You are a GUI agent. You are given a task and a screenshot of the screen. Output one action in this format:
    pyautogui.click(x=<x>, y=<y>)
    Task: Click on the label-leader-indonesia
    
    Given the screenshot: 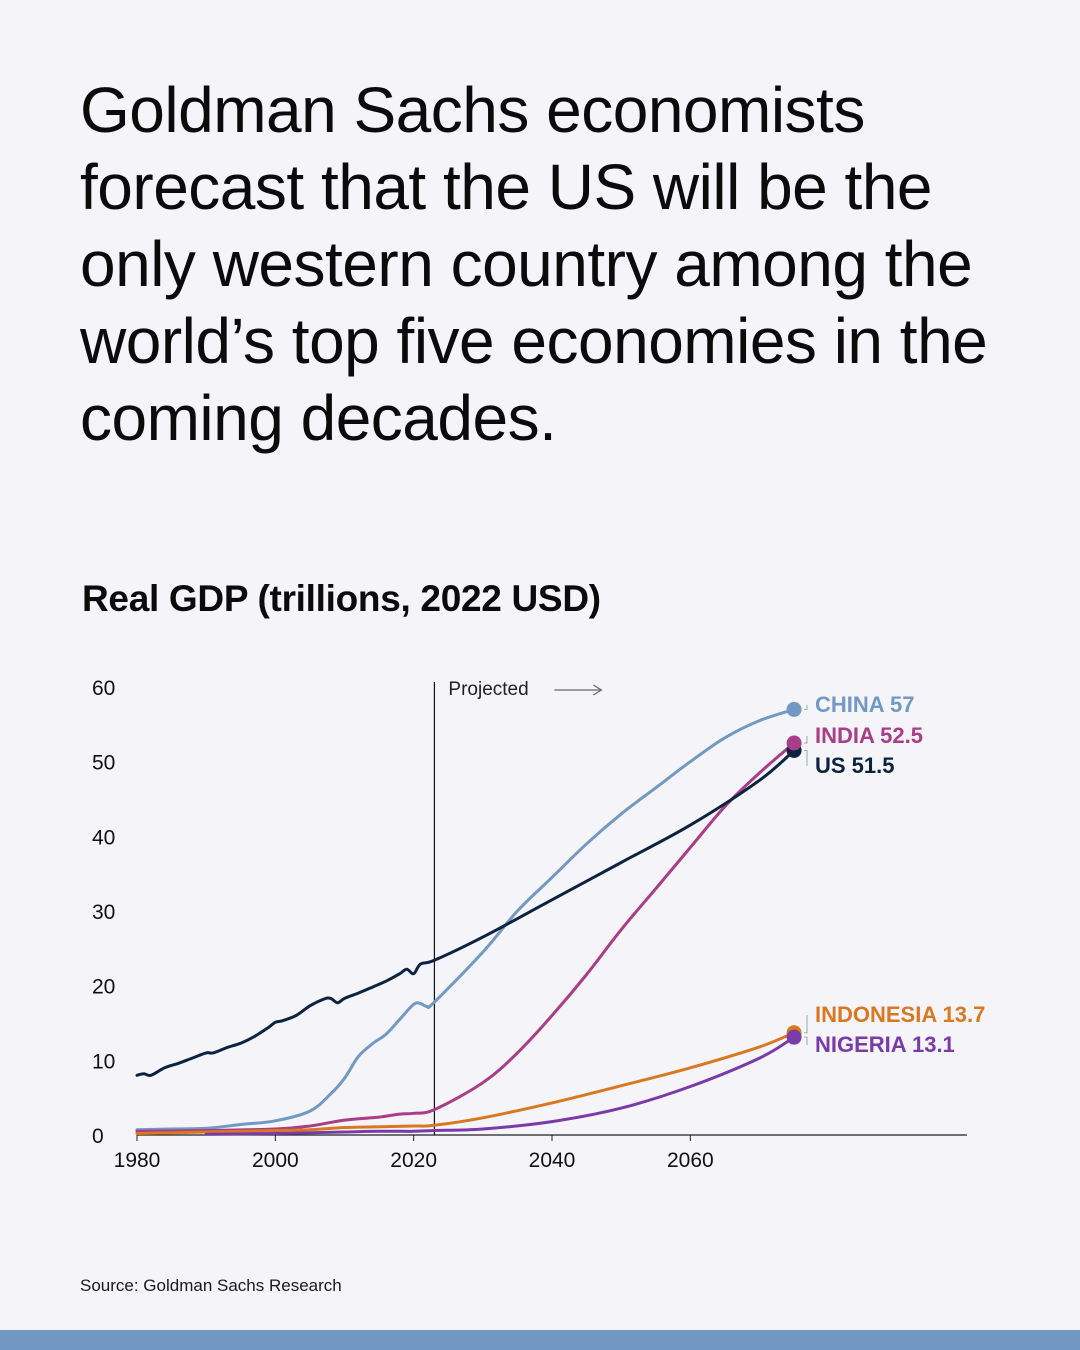 What is the action you would take?
    pyautogui.click(x=806, y=1024)
    